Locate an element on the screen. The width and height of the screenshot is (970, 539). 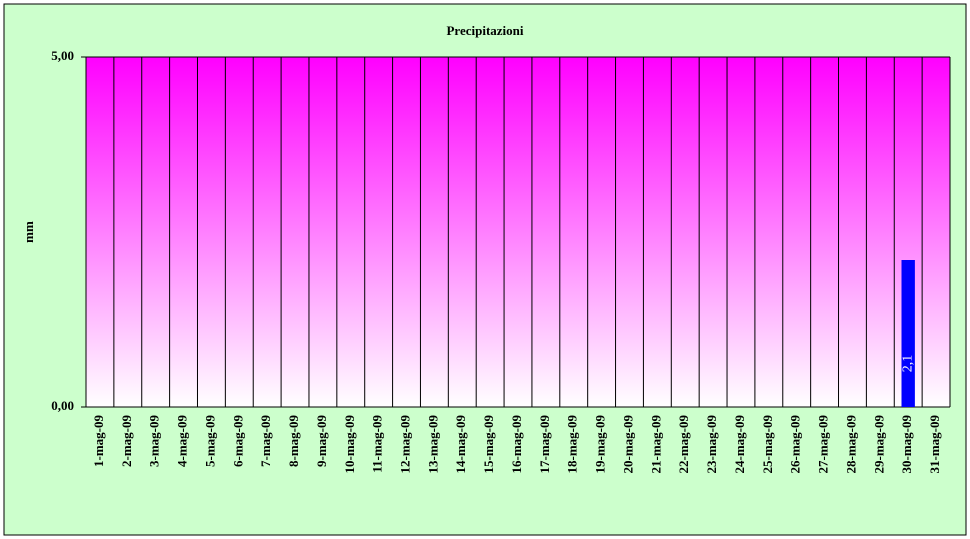
x-tick-label: 23-mag-09 is located at coordinates (711, 444).